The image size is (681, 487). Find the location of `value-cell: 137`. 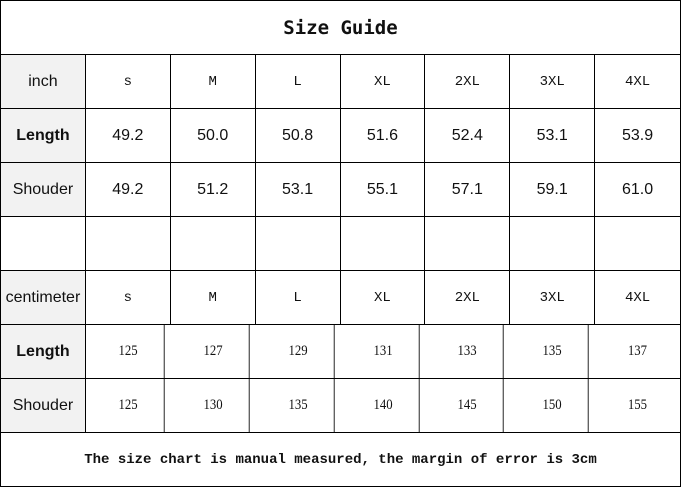

value-cell: 137 is located at coordinates (638, 351).